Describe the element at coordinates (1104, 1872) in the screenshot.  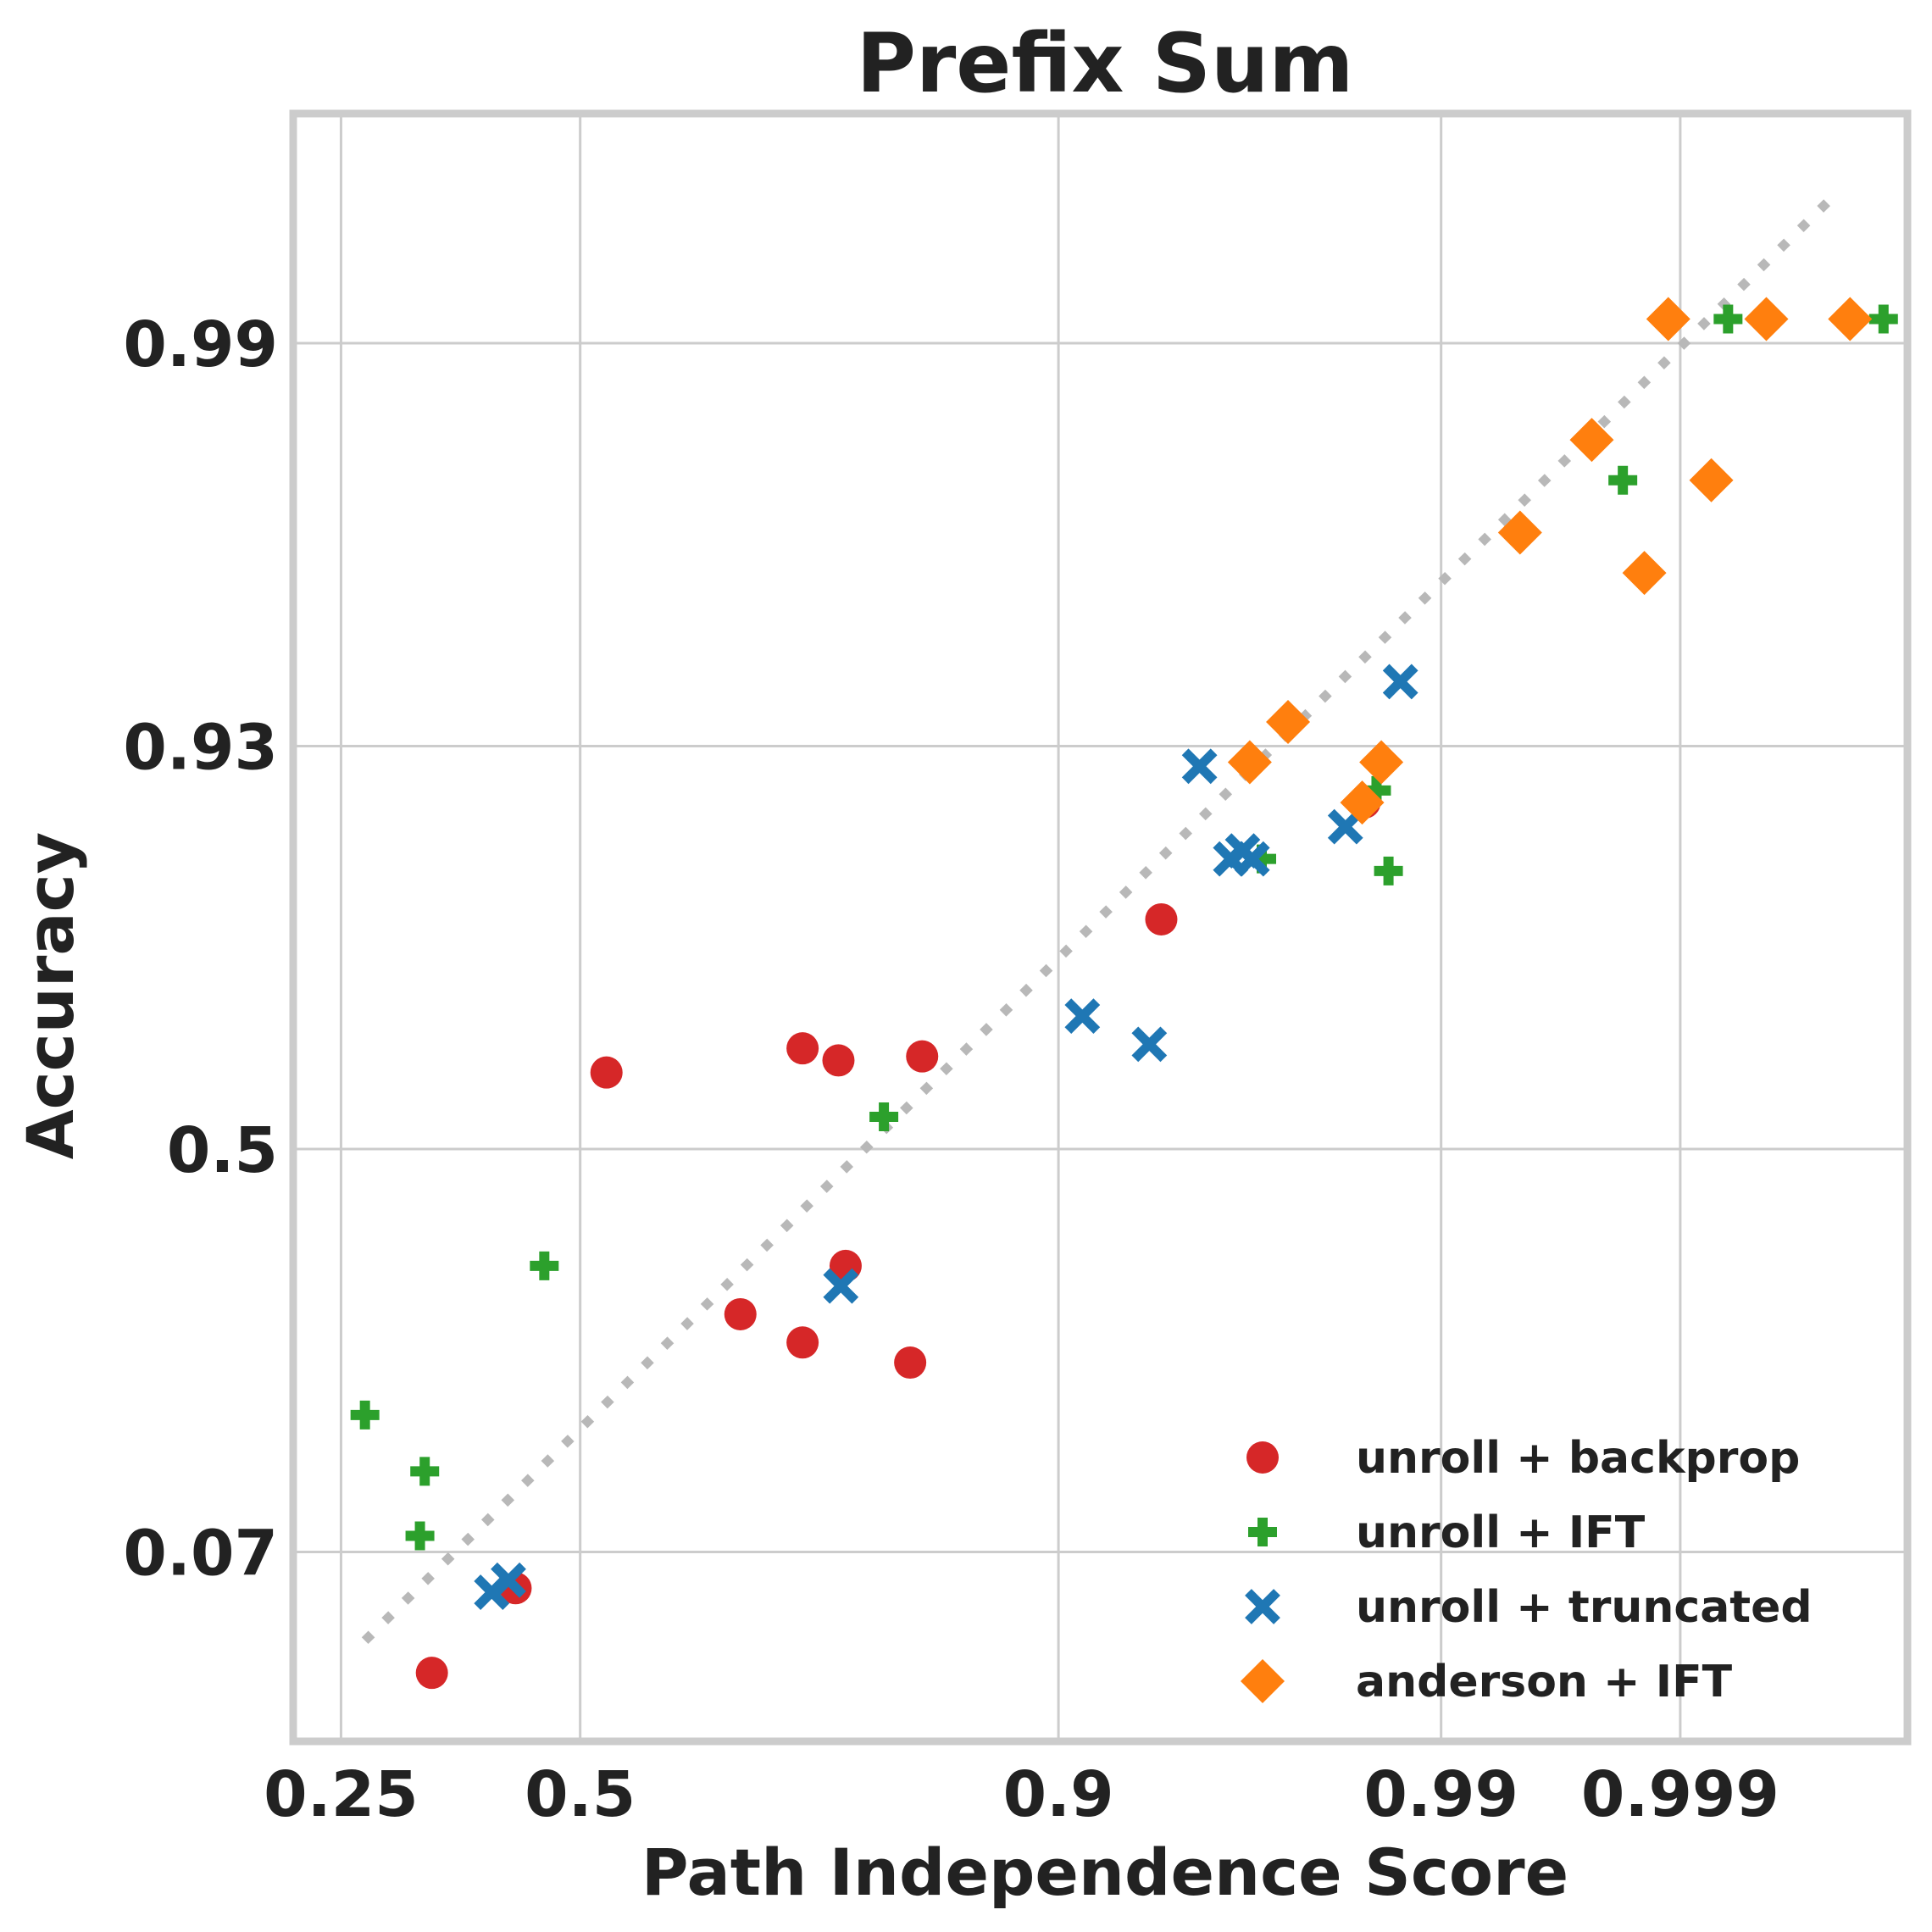
I see `x-axis-label: Path Independence Score` at that location.